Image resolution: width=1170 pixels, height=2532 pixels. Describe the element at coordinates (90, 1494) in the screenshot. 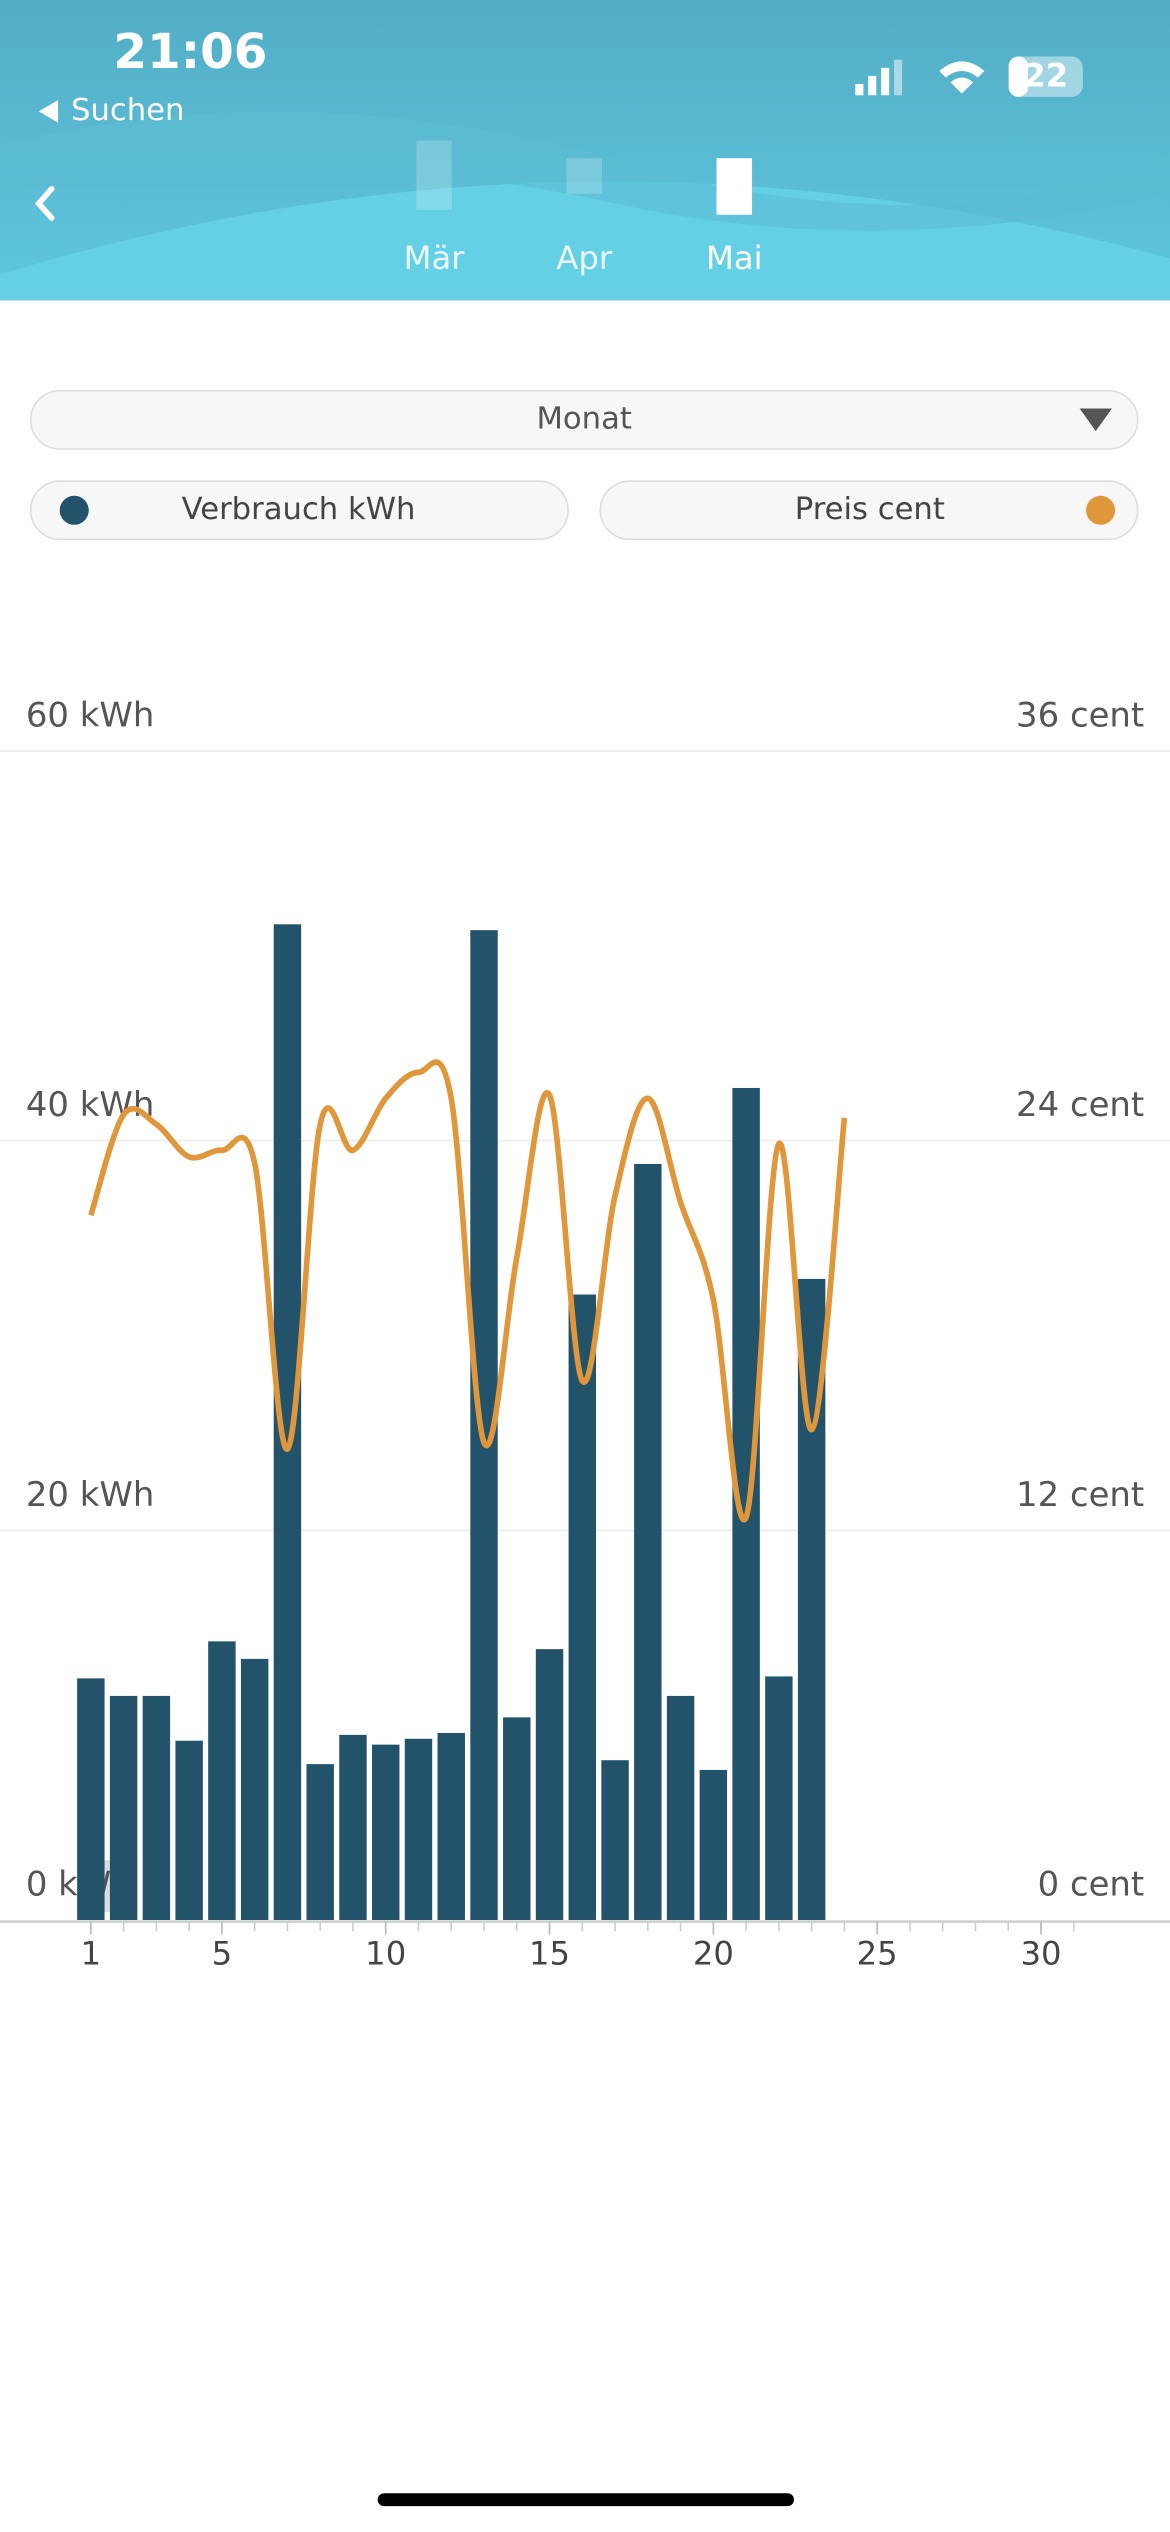

I see `y-tick-label: 20 kWh` at that location.